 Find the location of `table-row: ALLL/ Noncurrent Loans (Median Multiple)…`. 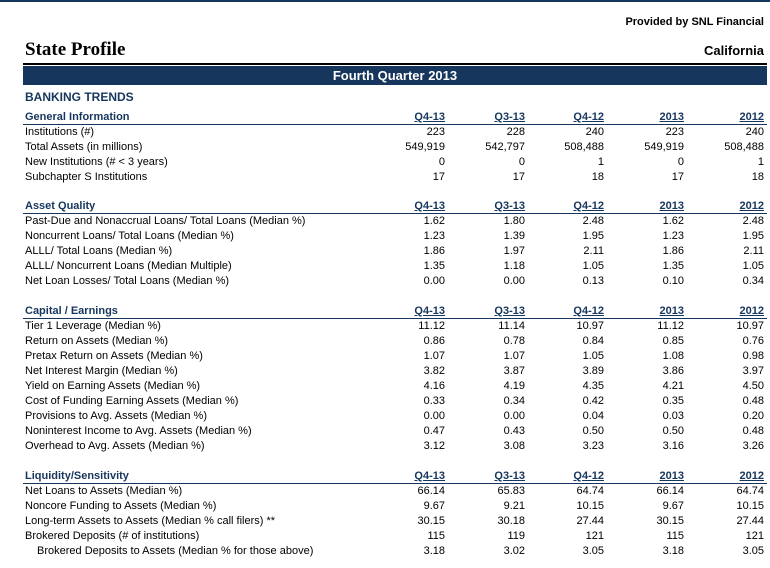

table-row: ALLL/ Noncurrent Loans (Median Multiple)… is located at coordinates (395, 266).